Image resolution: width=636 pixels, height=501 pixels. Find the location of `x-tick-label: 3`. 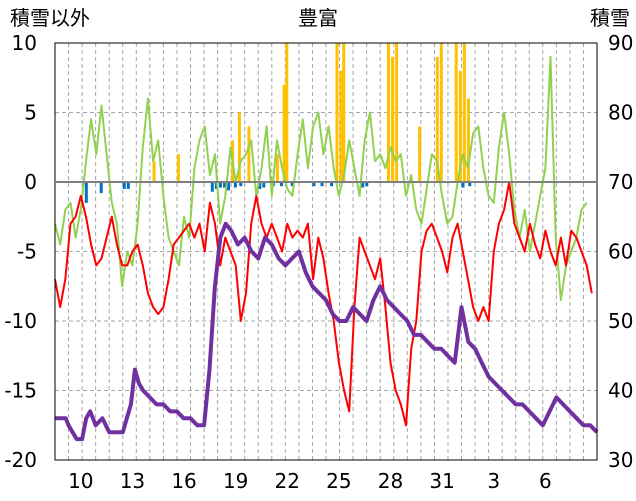

x-tick-label: 3 is located at coordinates (493, 481).